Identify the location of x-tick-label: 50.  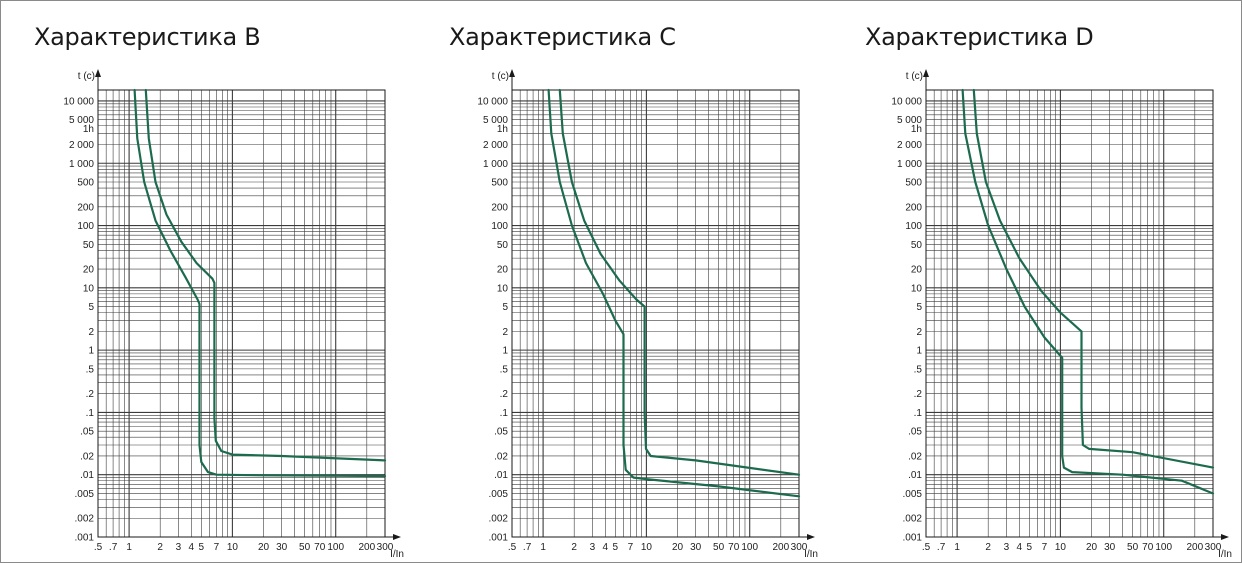
(1133, 547).